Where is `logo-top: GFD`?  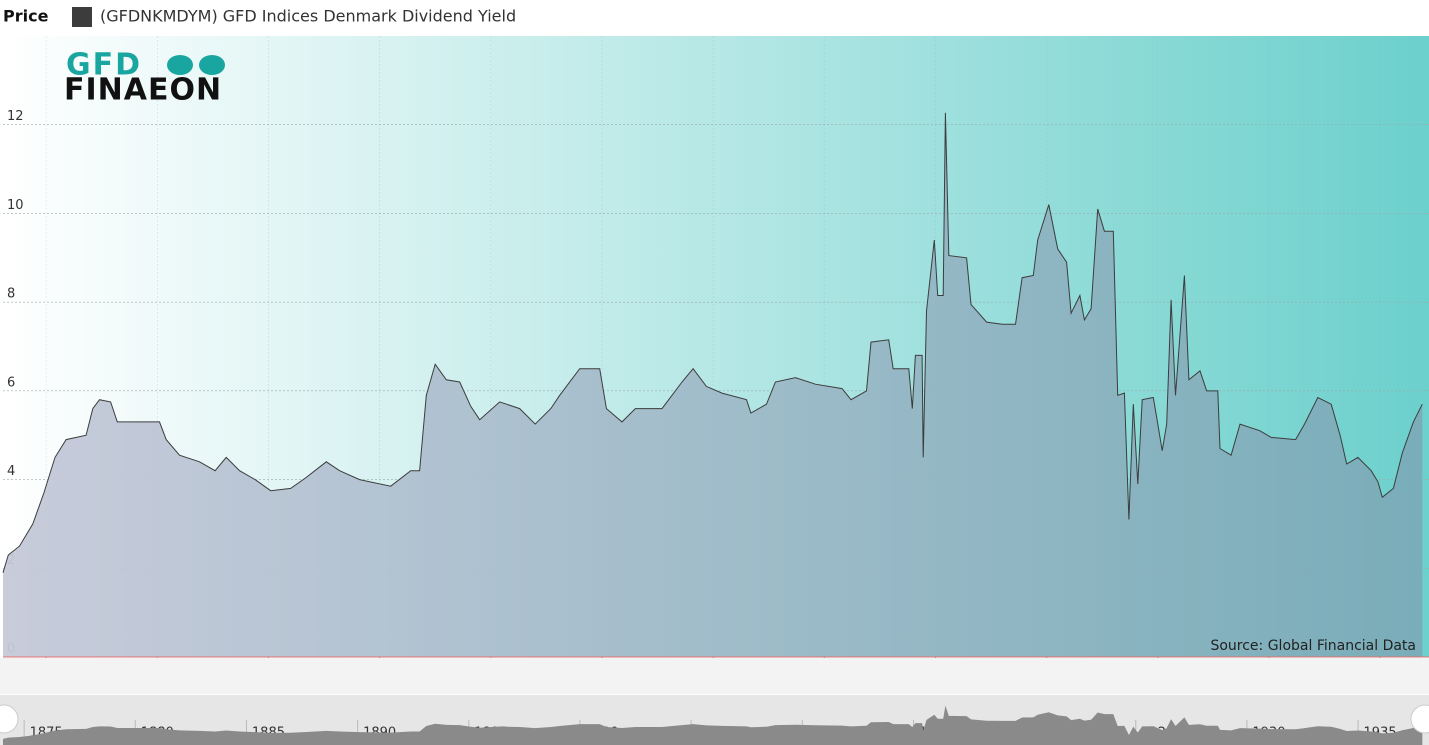
logo-top: GFD is located at coordinates (104, 65).